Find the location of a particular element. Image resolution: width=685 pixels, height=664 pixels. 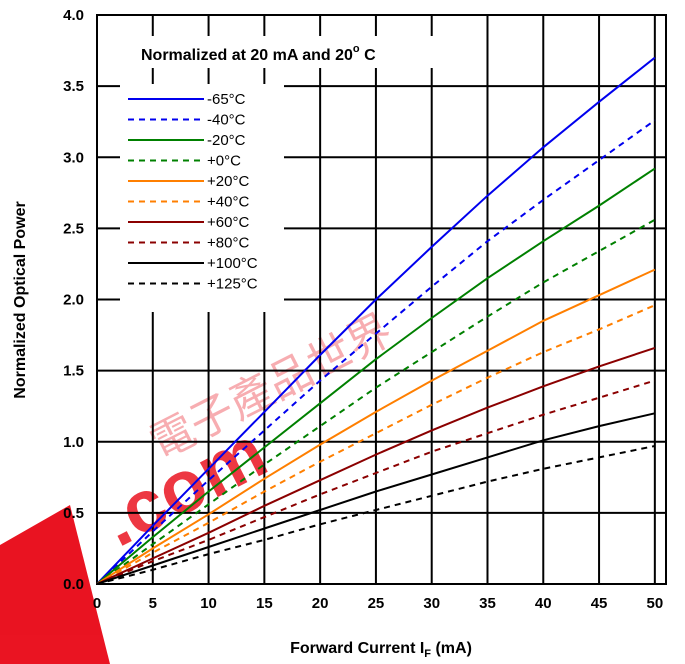

y-tick-label: 1.5 is located at coordinates (73, 371).